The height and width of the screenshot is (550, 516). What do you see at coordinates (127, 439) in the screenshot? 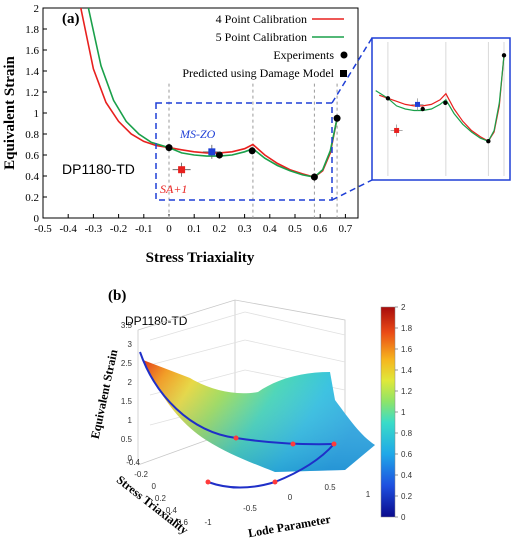
I see `z-tick: 0.5` at bounding box center [127, 439].